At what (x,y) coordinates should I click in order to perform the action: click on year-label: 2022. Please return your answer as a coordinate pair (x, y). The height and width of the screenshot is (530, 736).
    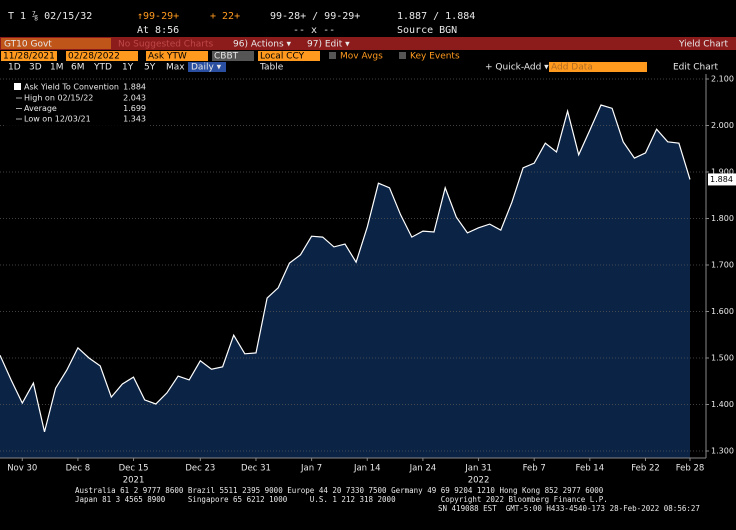
    Looking at the image, I should click on (479, 481).